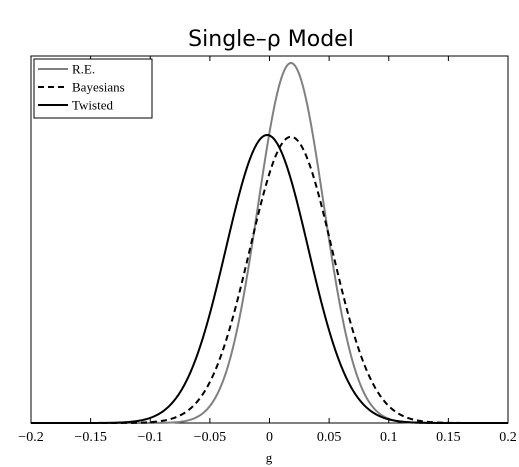  Describe the element at coordinates (269, 437) in the screenshot. I see `x-tick-label: 0` at that location.